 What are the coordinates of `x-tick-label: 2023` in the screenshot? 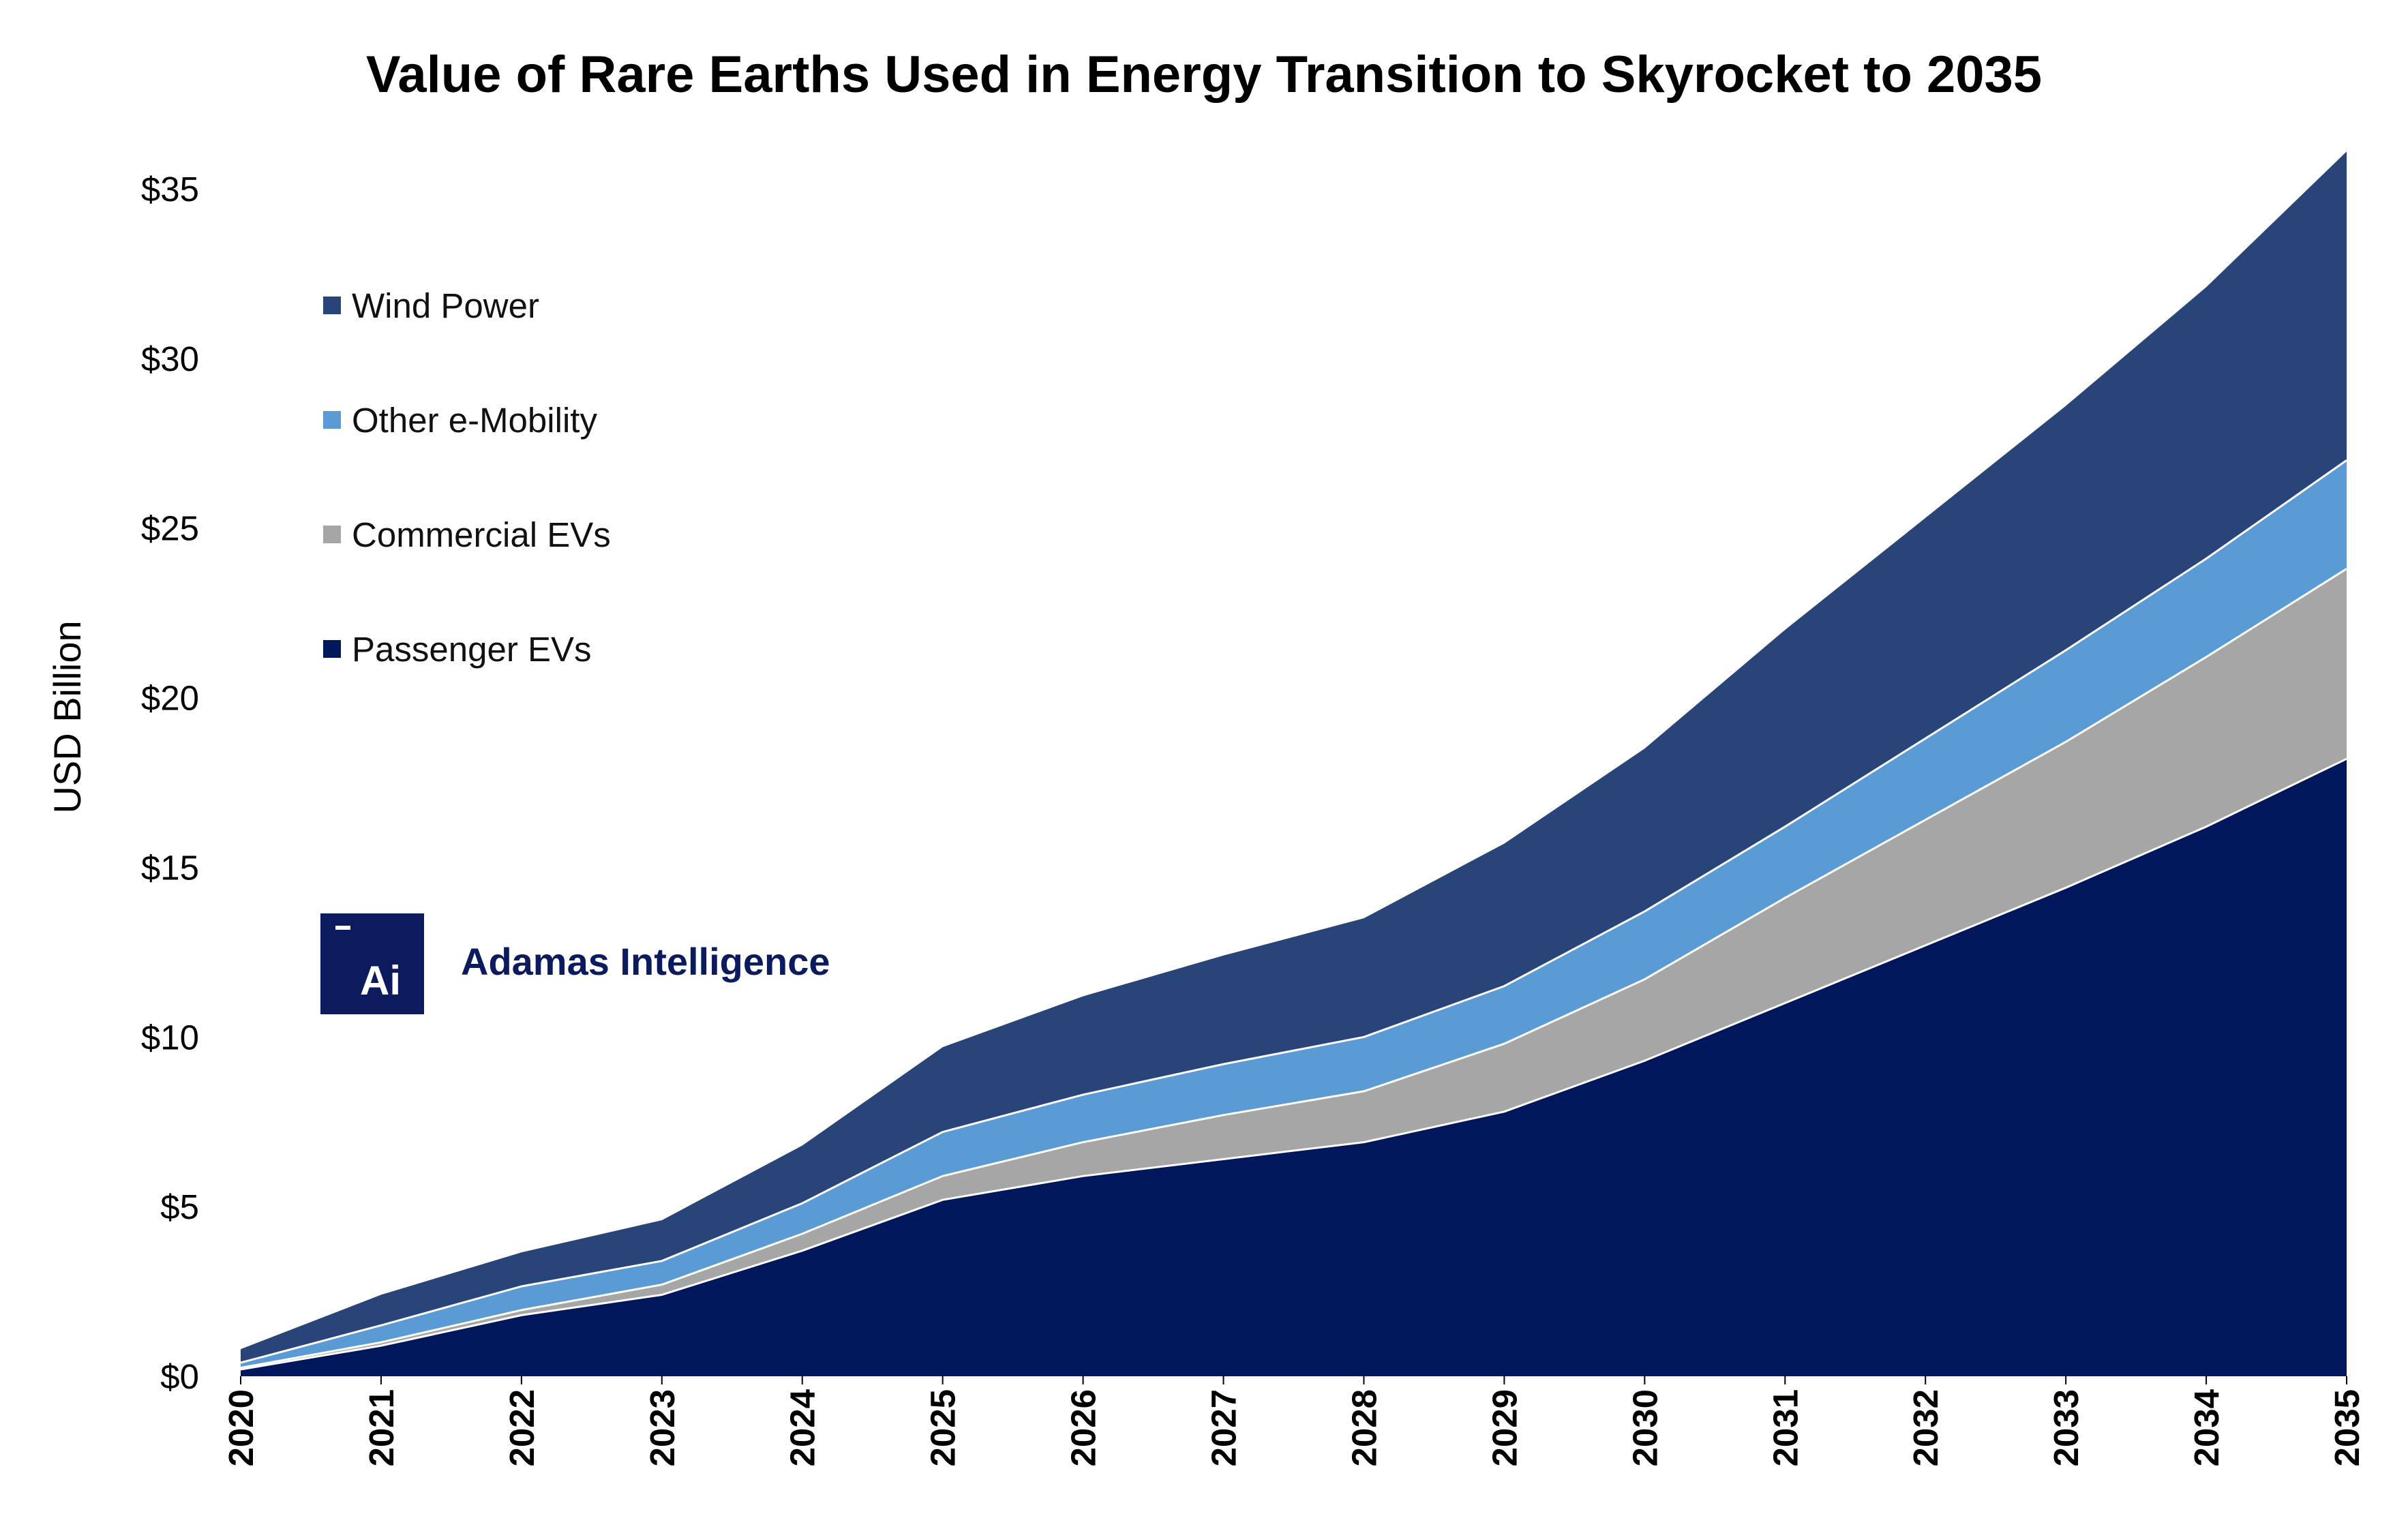 It's located at (662, 1427).